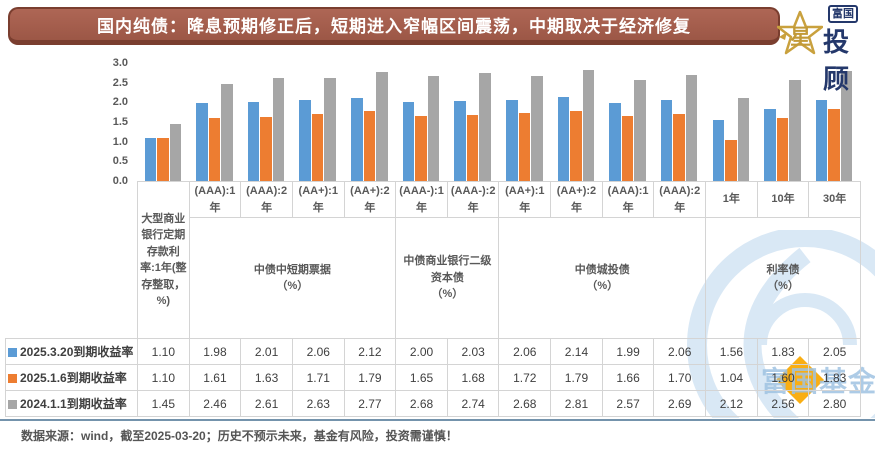 This screenshot has height=451, width=875. I want to click on column-sub-header: (AAA-):2年, so click(473, 199).